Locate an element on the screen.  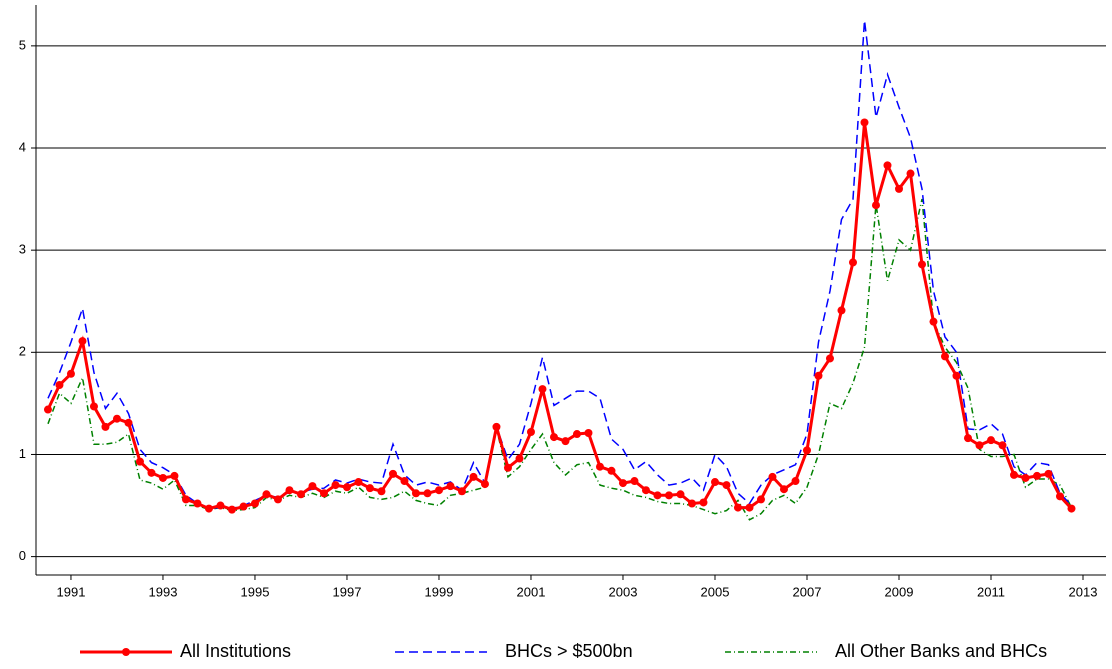
x-tick-label: 2007 is located at coordinates (807, 591).